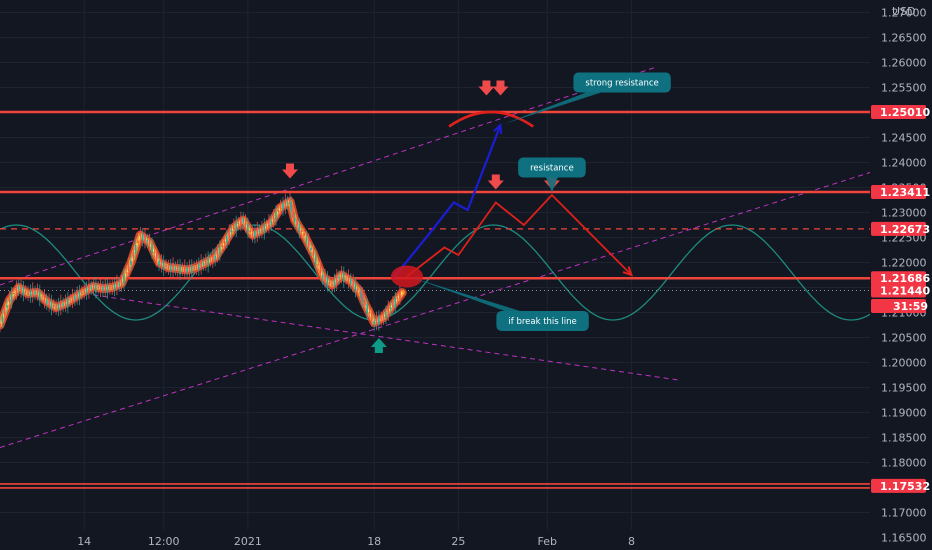 The image size is (932, 550). I want to click on time-axis-background, so click(435, 540).